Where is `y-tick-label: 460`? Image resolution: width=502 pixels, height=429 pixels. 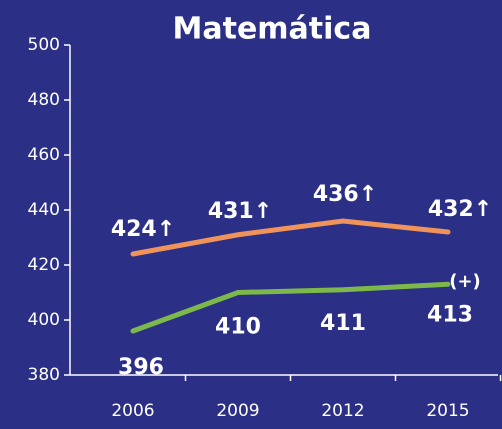 y-tick-label: 460 is located at coordinates (44, 155).